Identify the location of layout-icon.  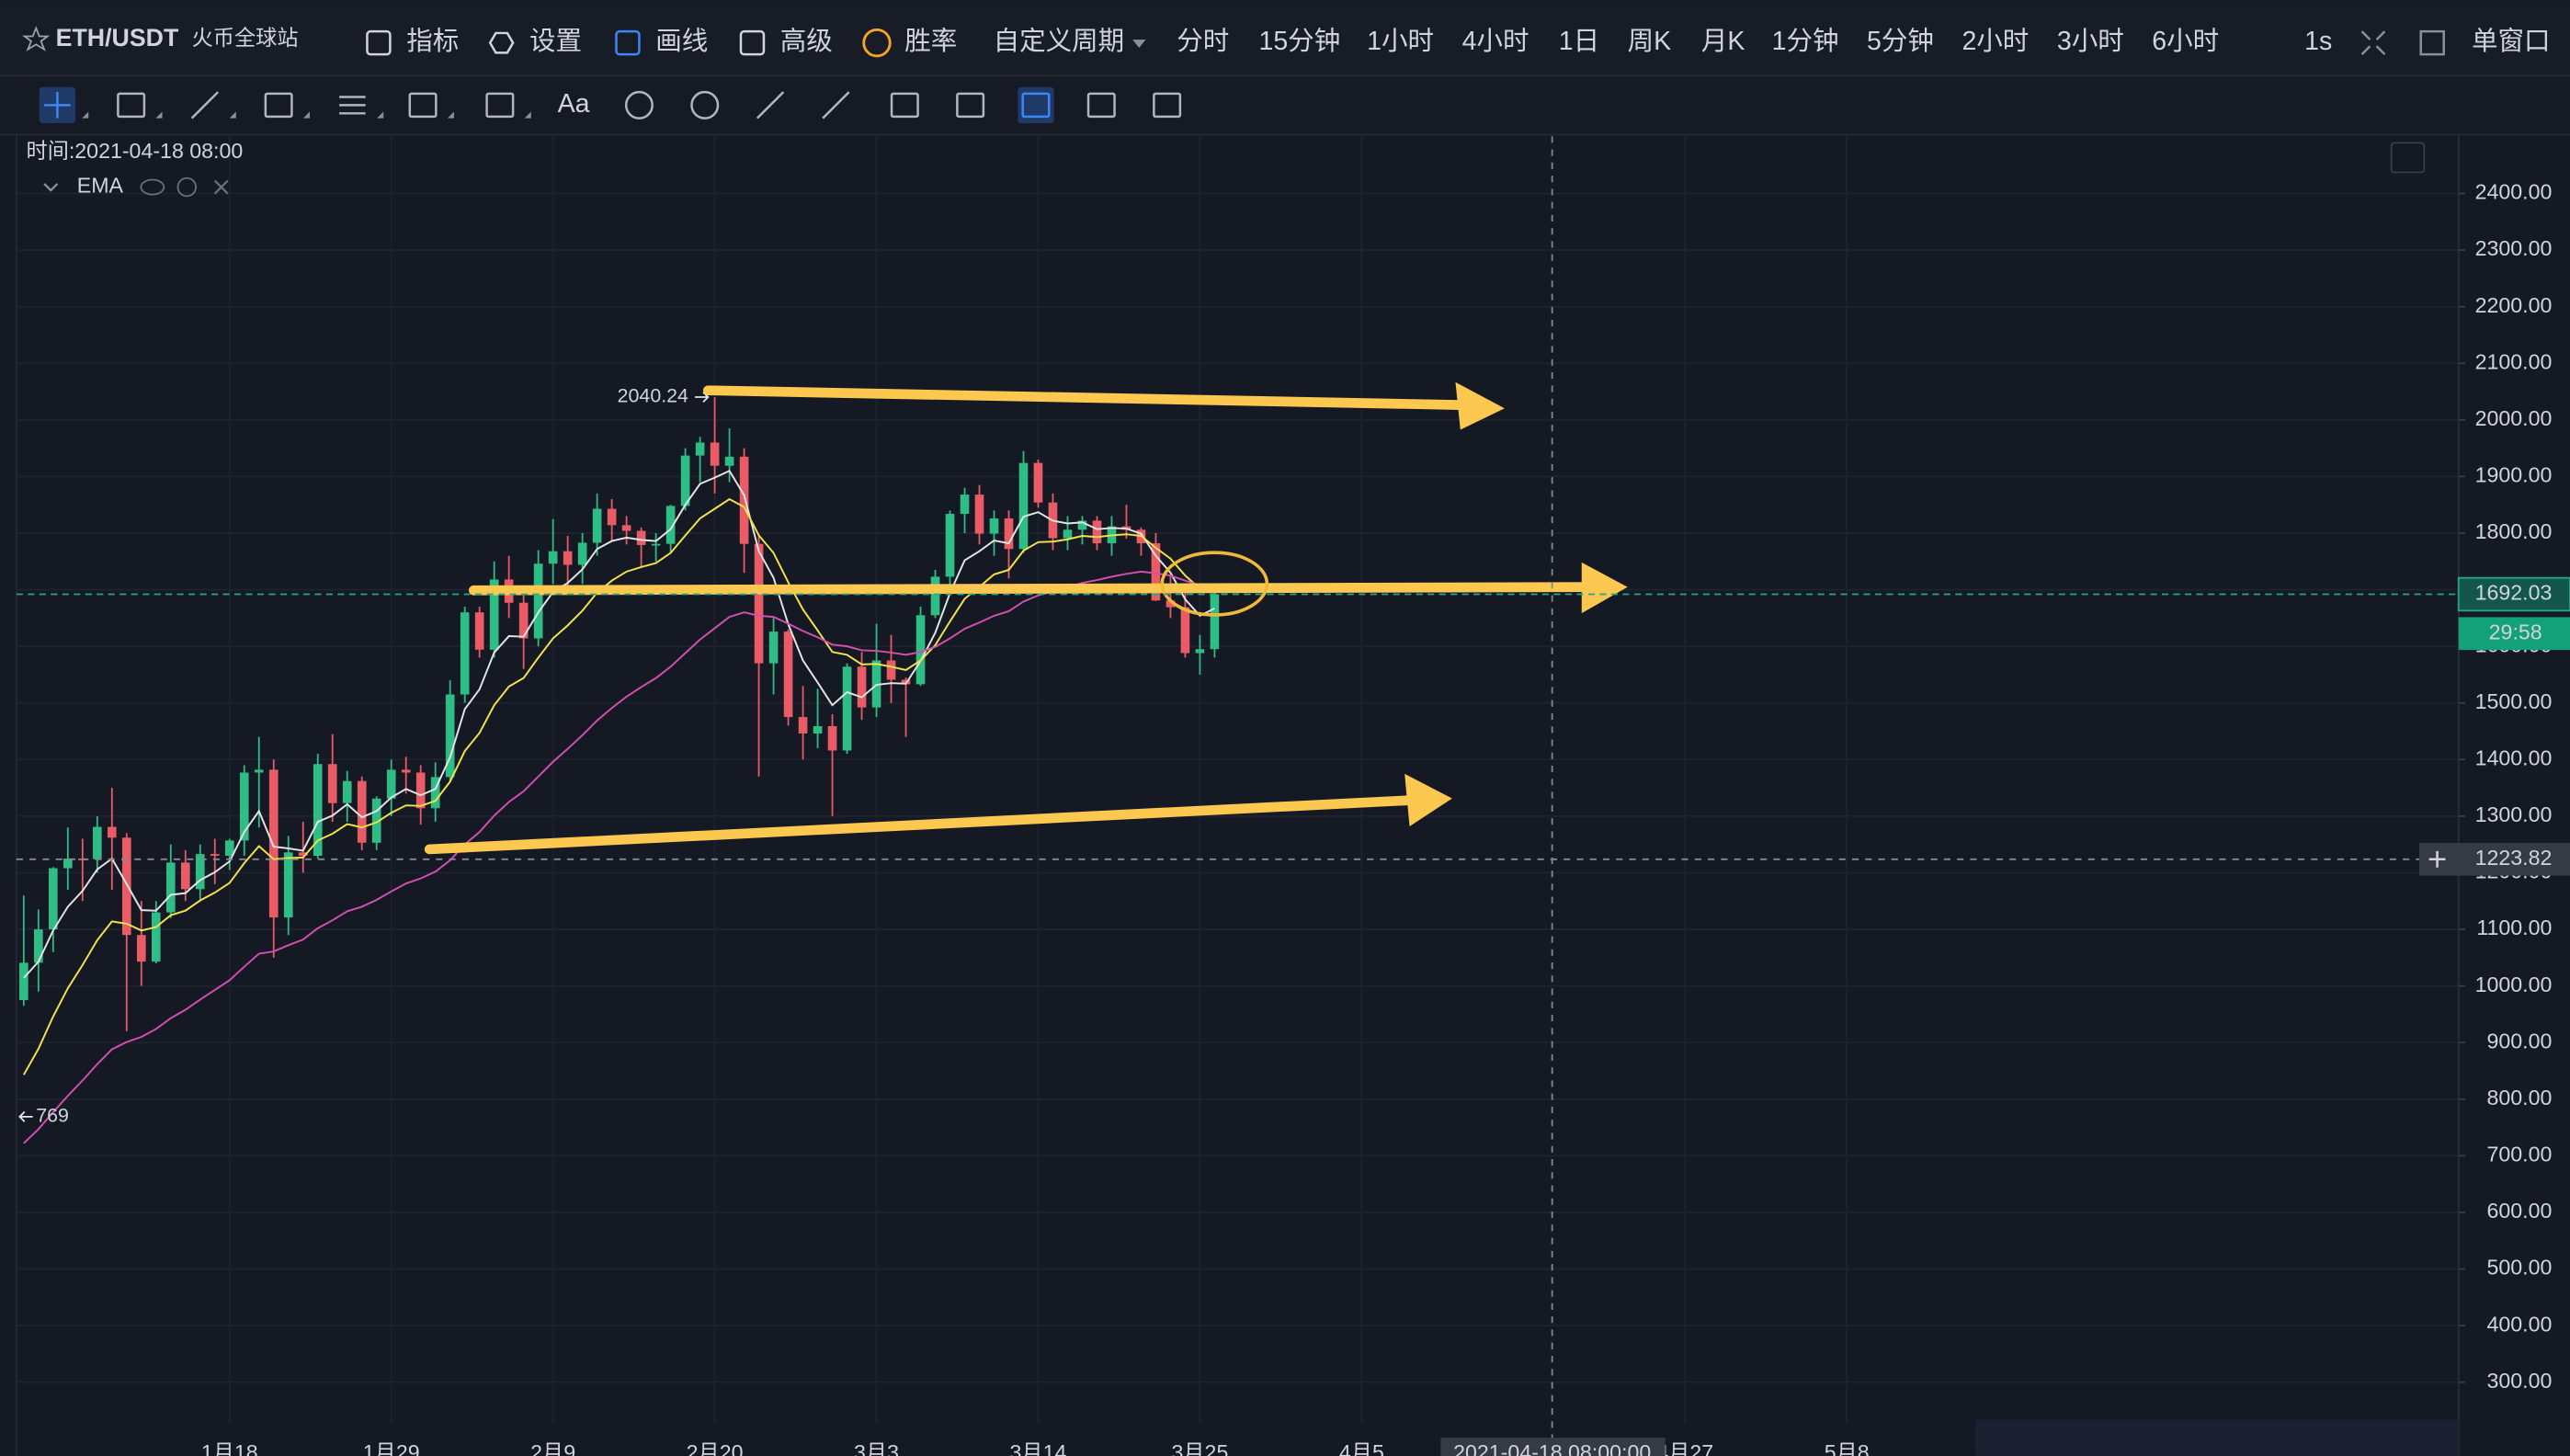
(2432, 42).